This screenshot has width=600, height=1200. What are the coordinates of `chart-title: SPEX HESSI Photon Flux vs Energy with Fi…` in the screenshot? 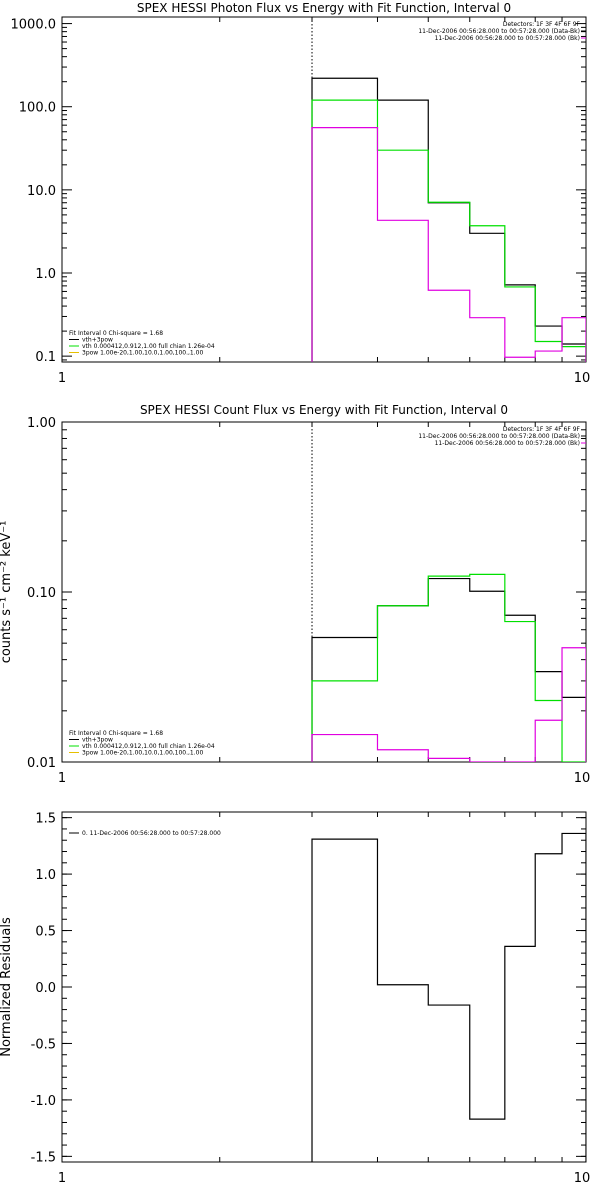 It's located at (324, 8).